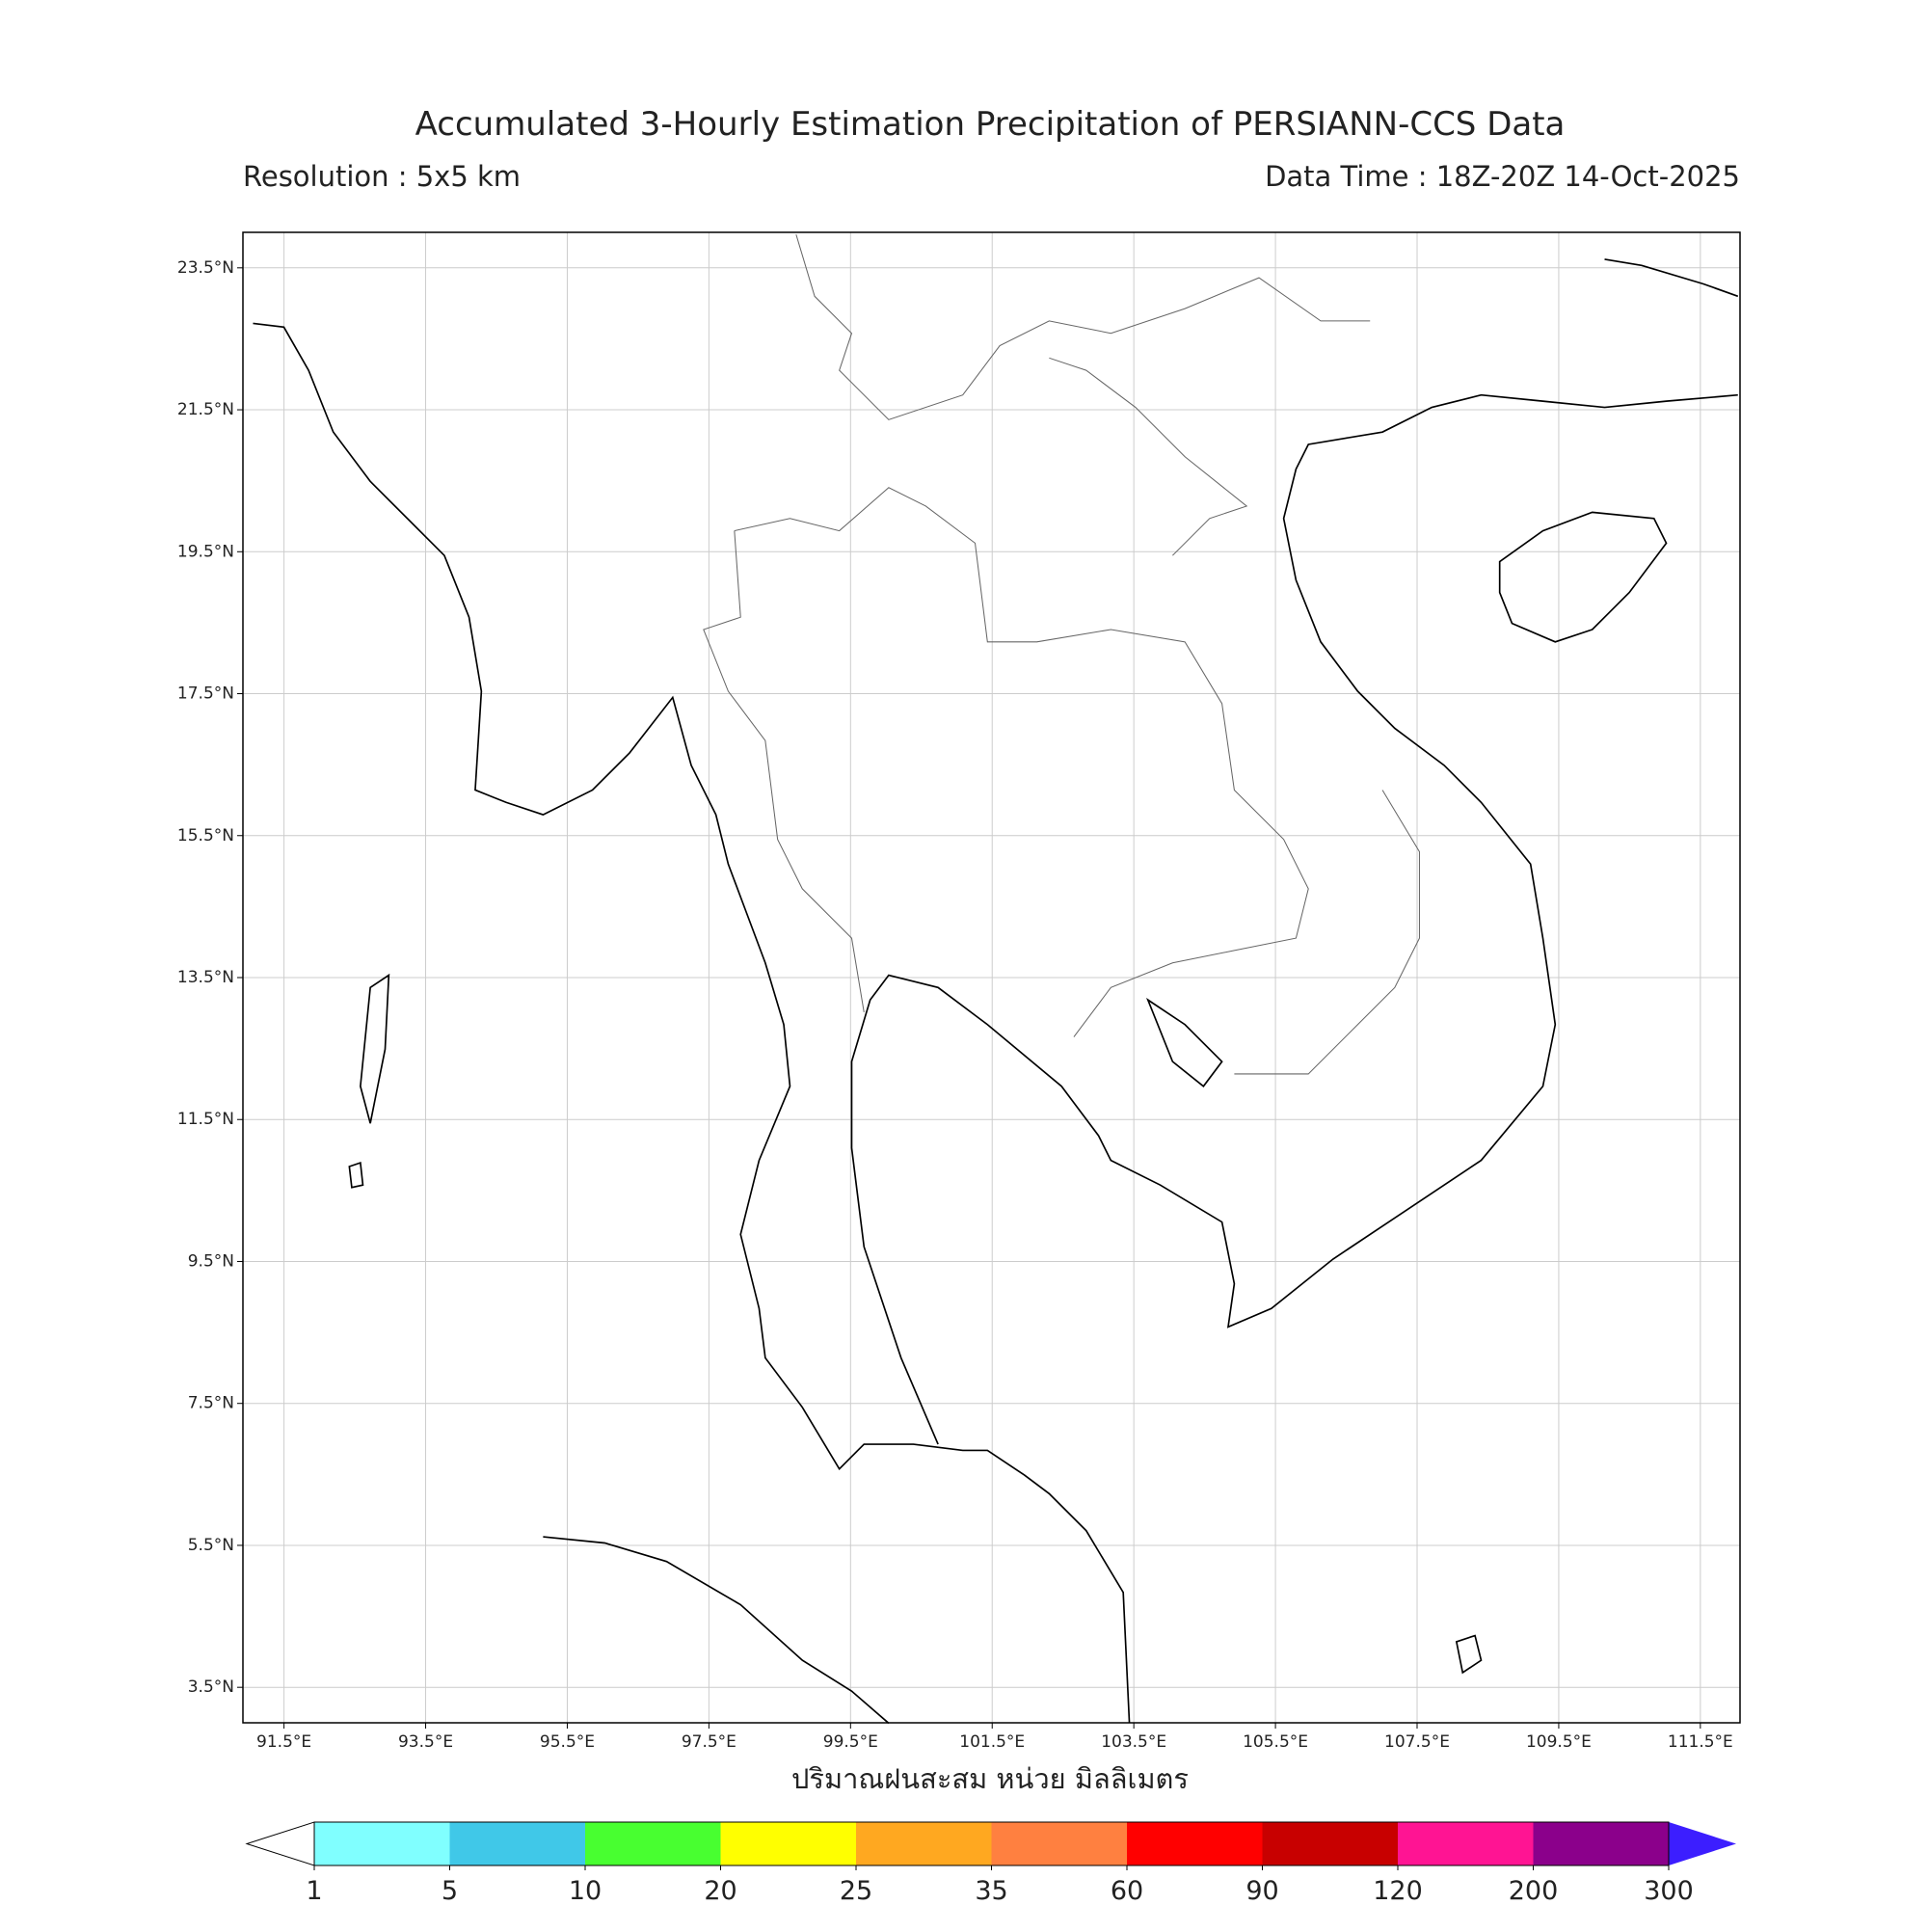 This screenshot has width=1928, height=1932. Describe the element at coordinates (991, 1891) in the screenshot. I see `colorbar-tick-label: 35` at that location.